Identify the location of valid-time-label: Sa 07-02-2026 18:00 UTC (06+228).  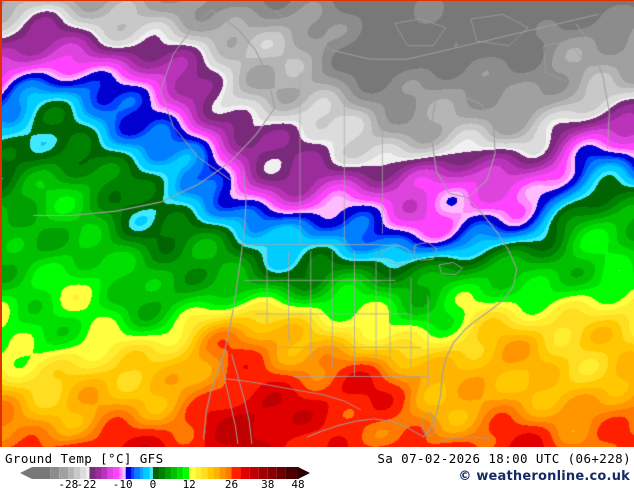
(504, 458).